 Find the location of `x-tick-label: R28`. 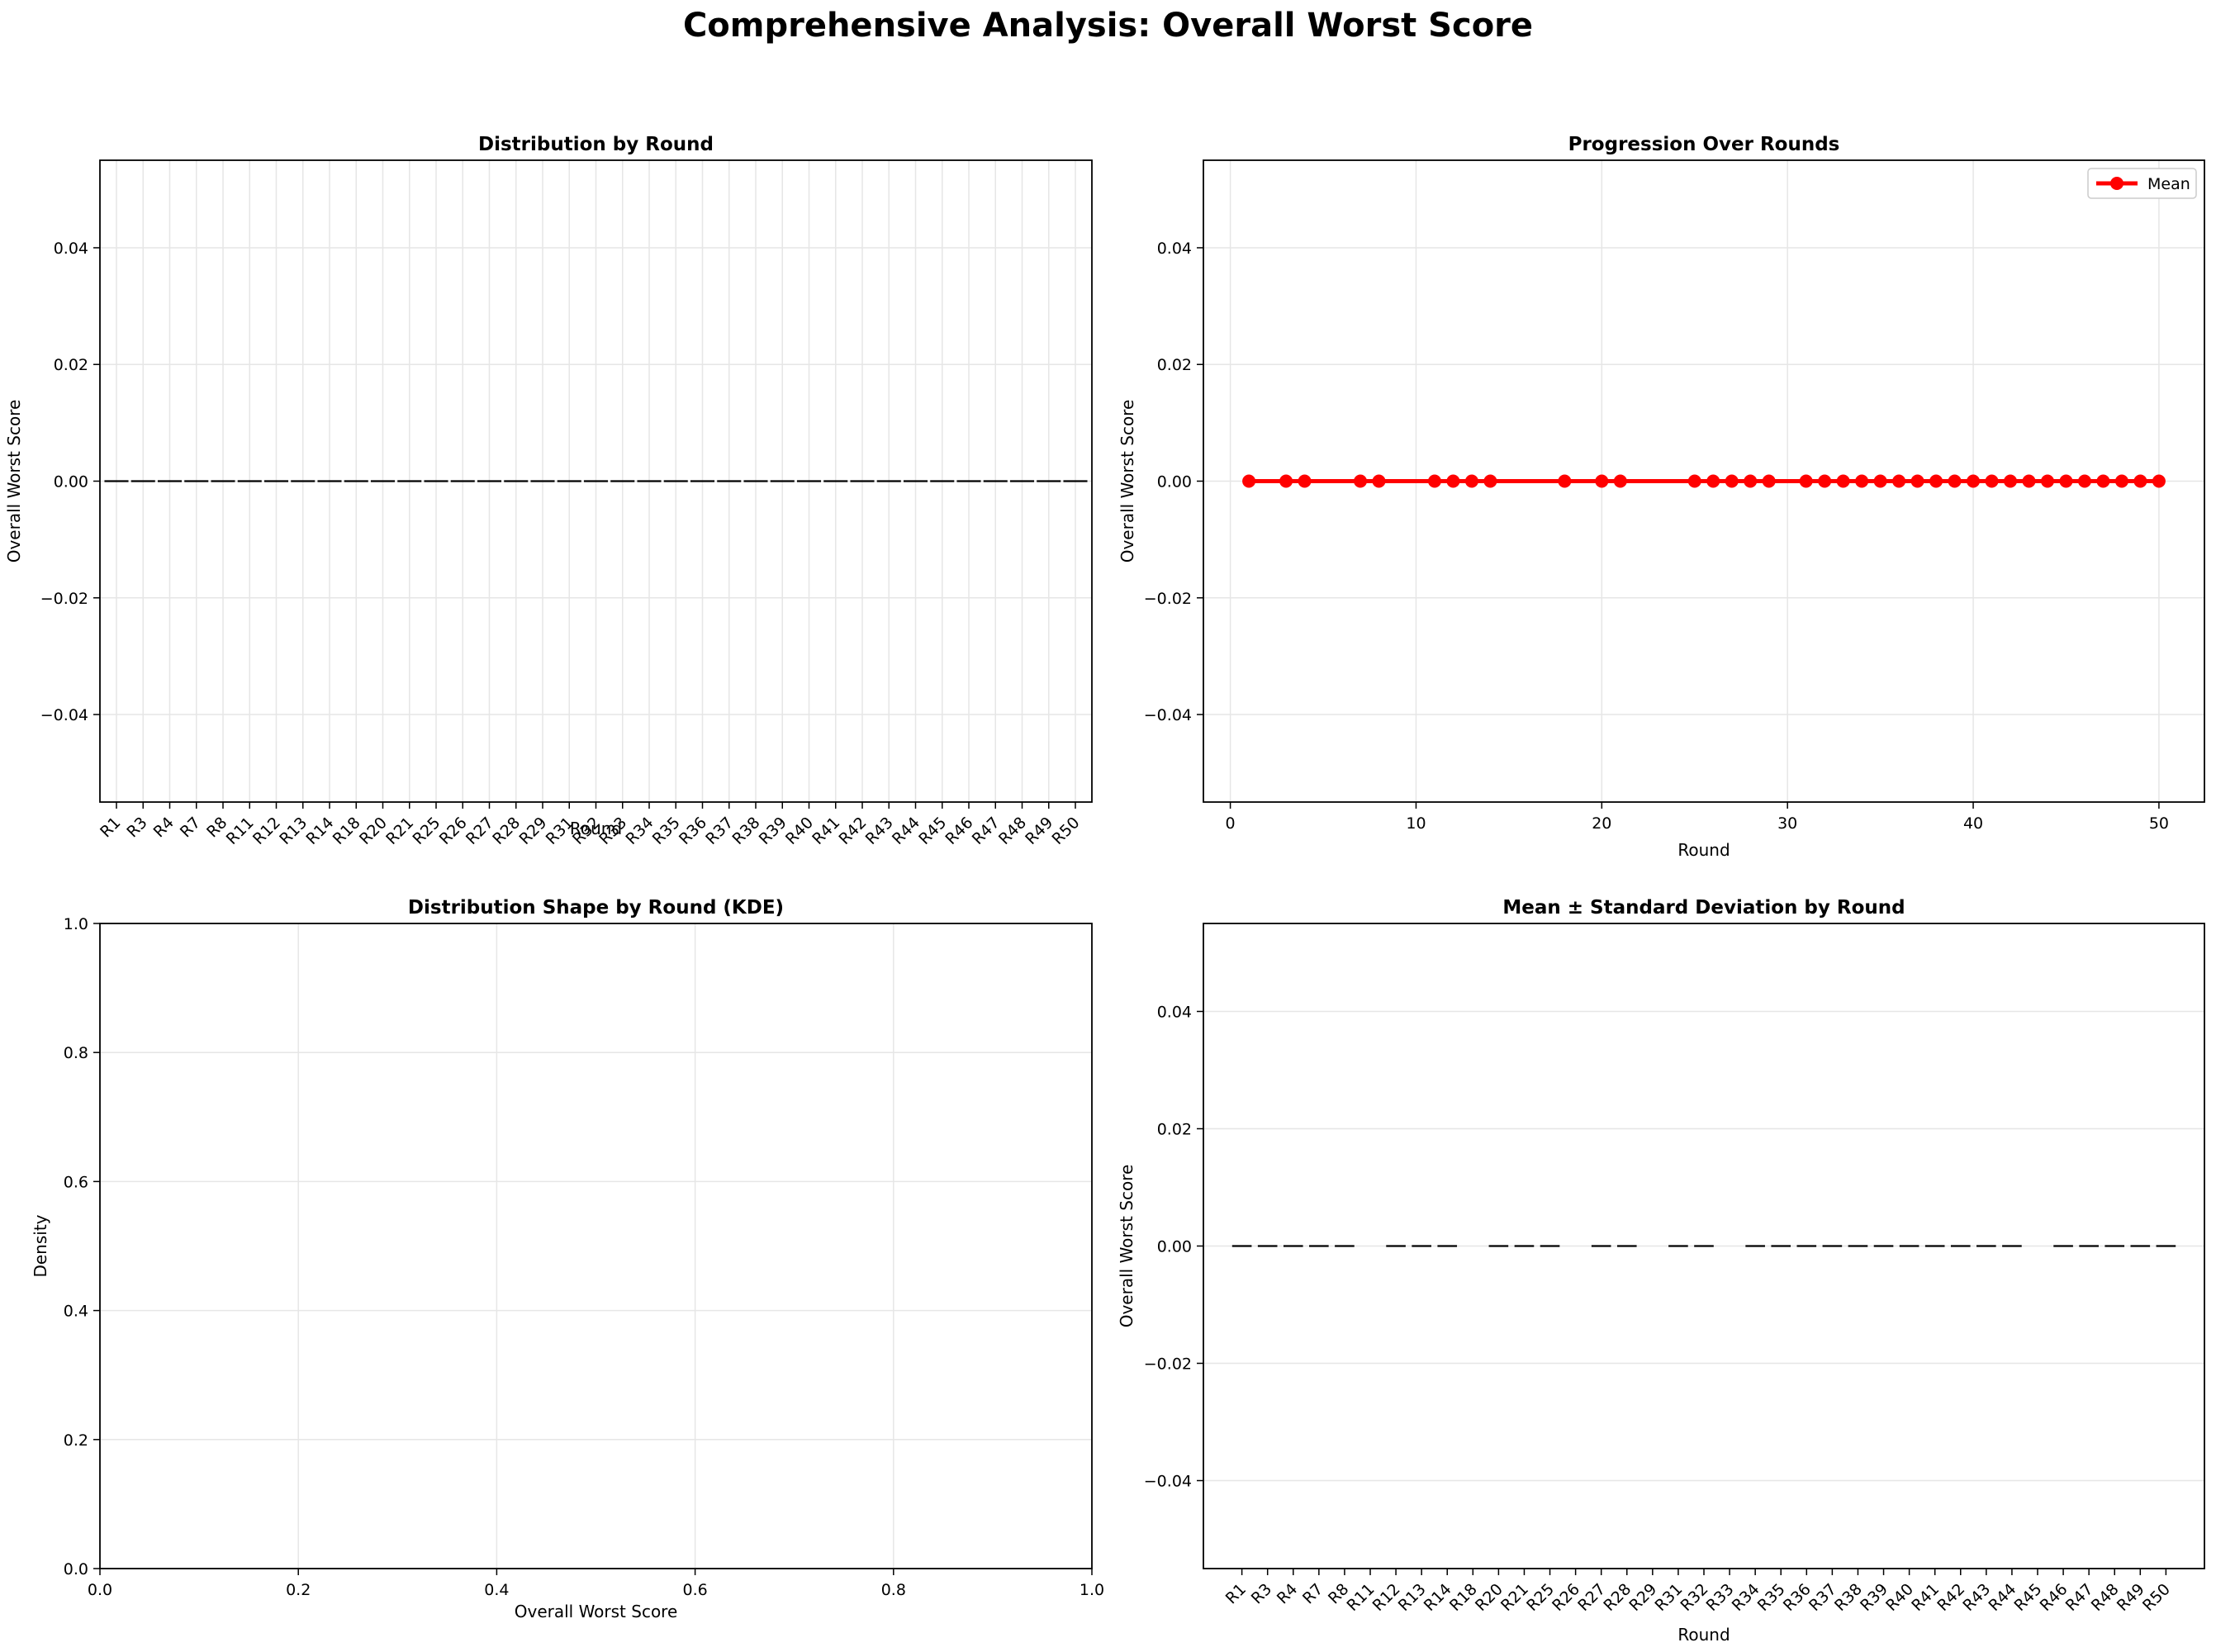

x-tick-label: R28 is located at coordinates (506, 831).